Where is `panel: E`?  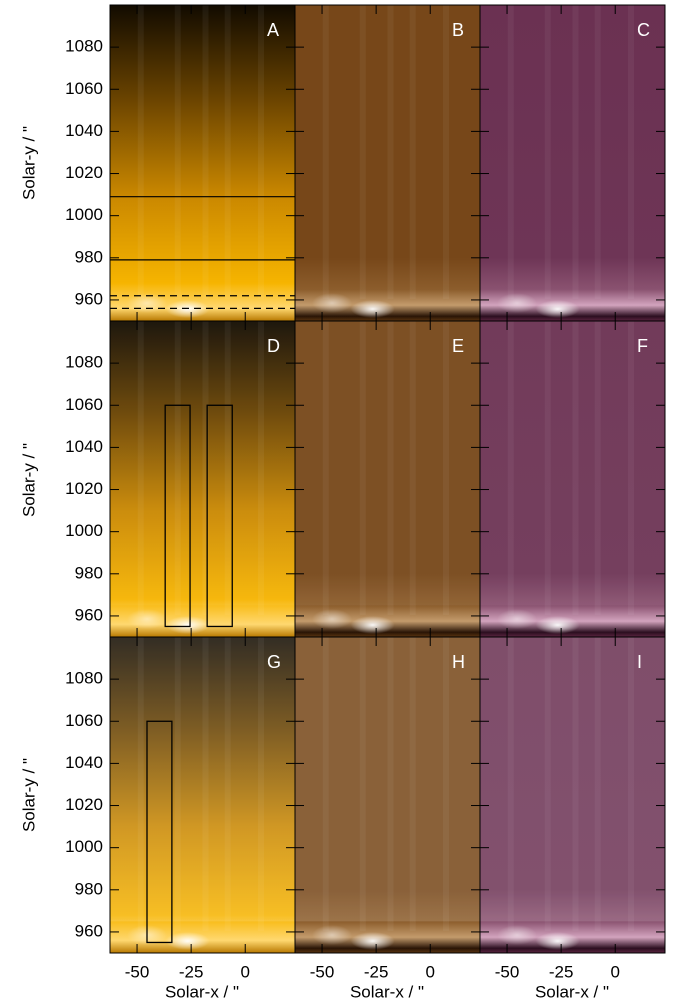 panel: E is located at coordinates (387, 479).